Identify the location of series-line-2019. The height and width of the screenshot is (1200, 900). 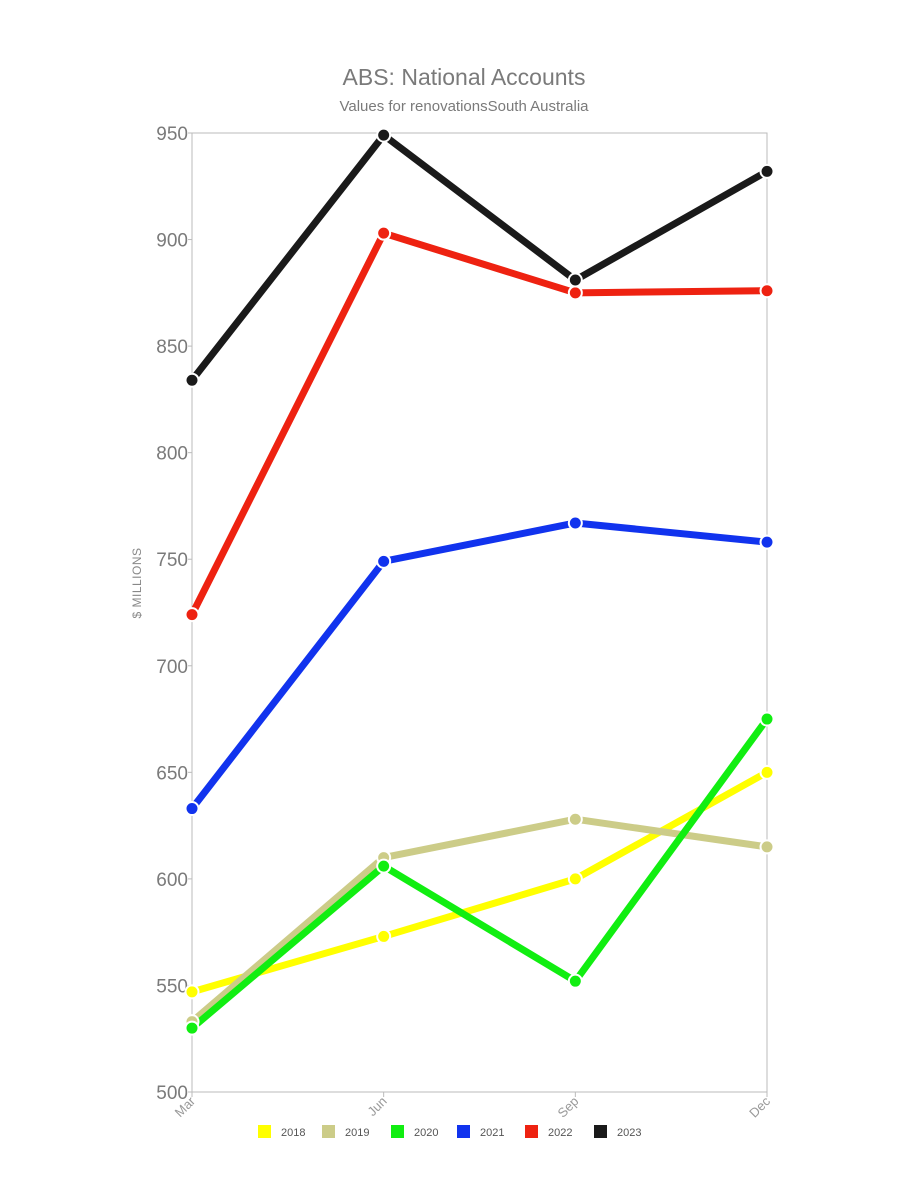
(479, 920).